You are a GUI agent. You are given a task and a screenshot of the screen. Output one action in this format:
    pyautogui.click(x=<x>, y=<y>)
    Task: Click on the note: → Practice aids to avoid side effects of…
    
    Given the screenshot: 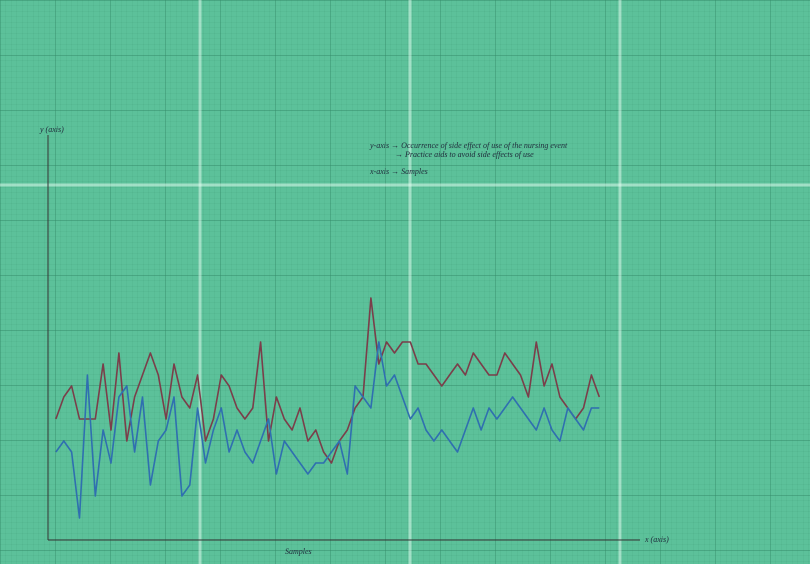 What is the action you would take?
    pyautogui.click(x=464, y=154)
    